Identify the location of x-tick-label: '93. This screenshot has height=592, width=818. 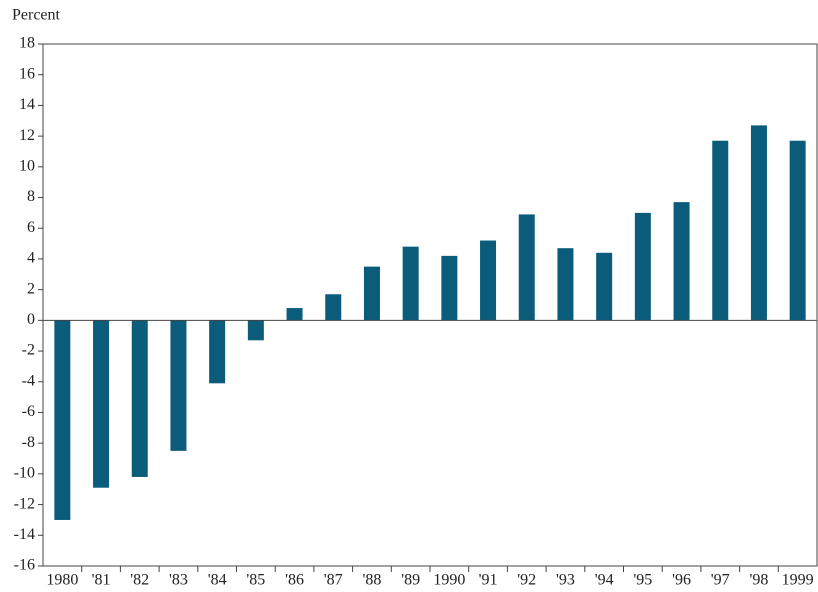
(565, 580).